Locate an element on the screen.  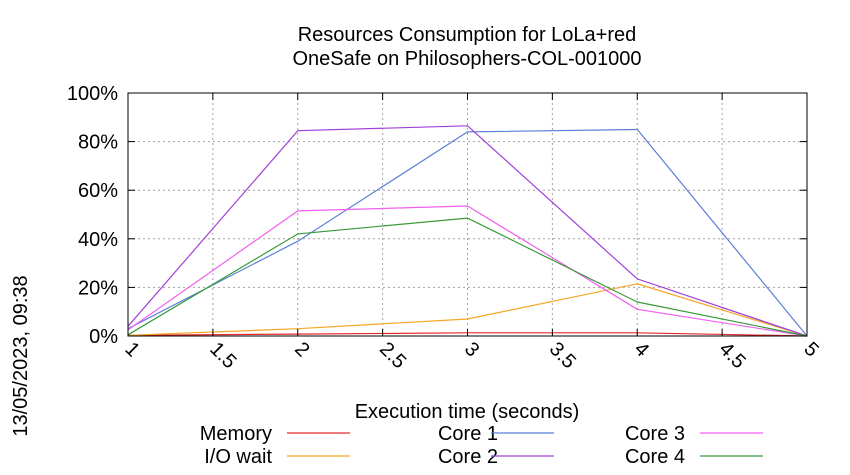
chart-title-line2: OneSafe on Philosophers-COL-001000 is located at coordinates (466, 59).